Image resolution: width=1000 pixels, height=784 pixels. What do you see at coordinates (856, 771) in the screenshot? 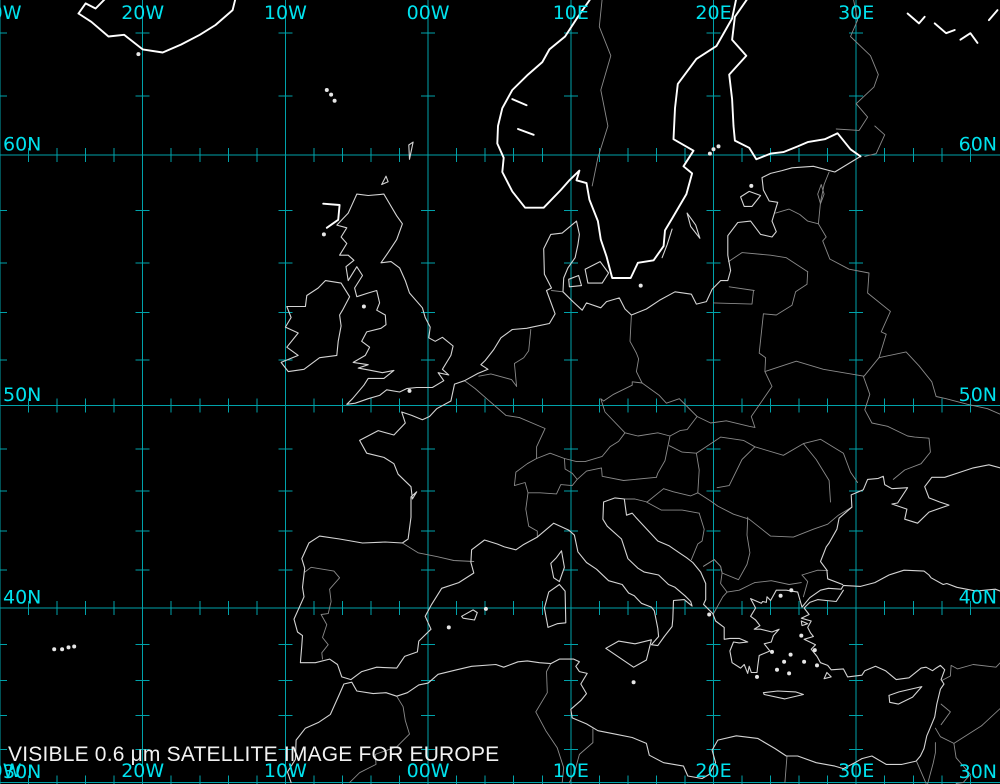
I see `lon-label-bottom-30E: 30E` at bounding box center [856, 771].